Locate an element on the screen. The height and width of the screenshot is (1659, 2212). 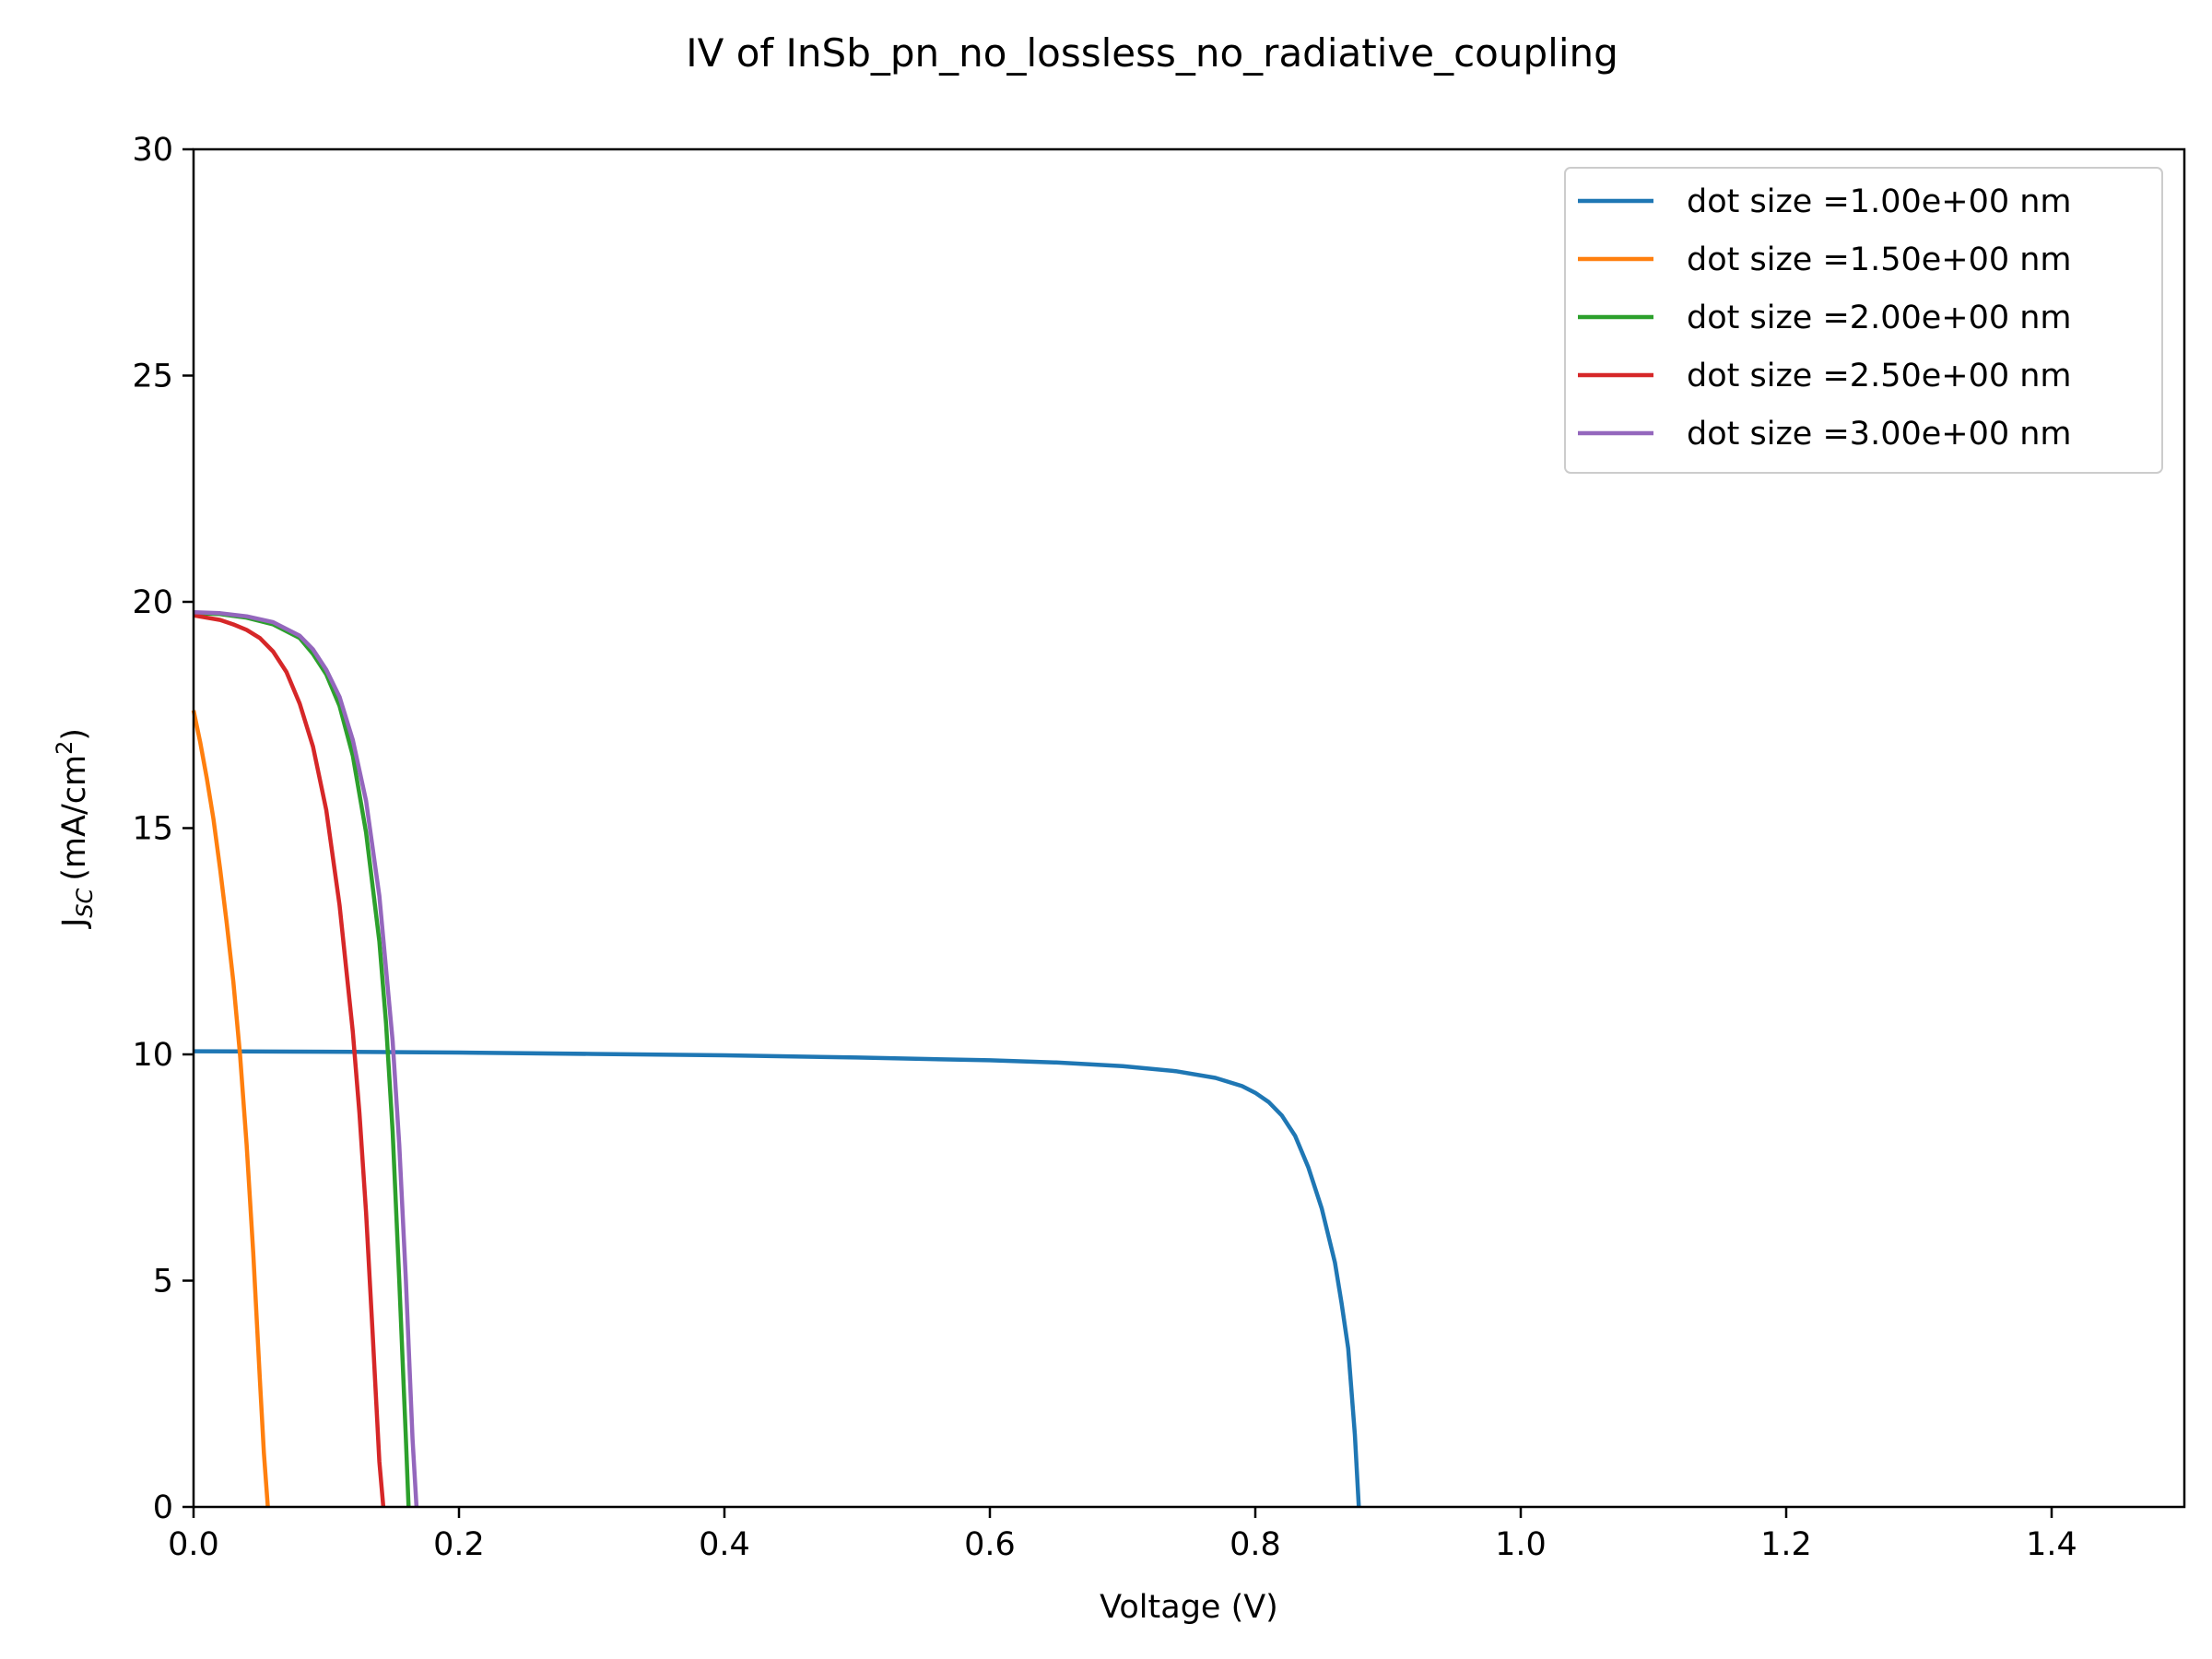
y-axis-label-subscript: SC is located at coordinates (85, 902).